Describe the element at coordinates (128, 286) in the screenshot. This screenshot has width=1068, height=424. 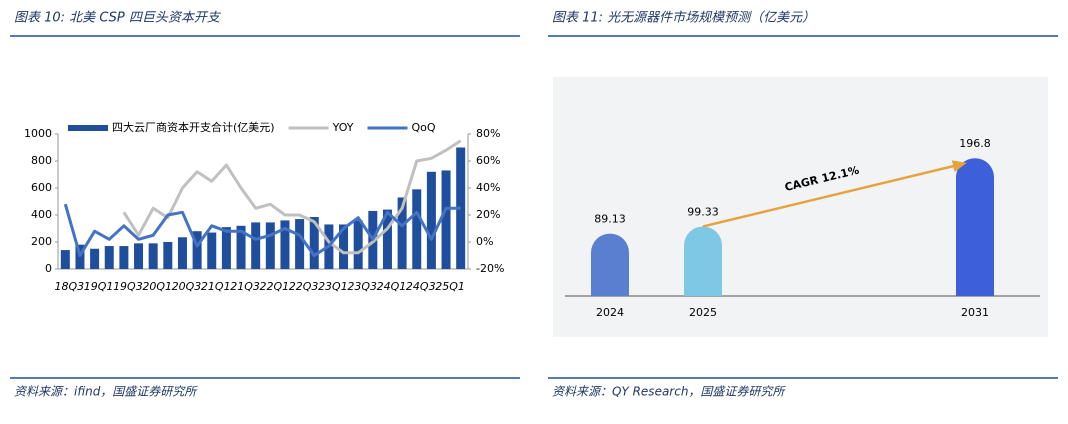
I see `x-tick-label: 19Q3` at that location.